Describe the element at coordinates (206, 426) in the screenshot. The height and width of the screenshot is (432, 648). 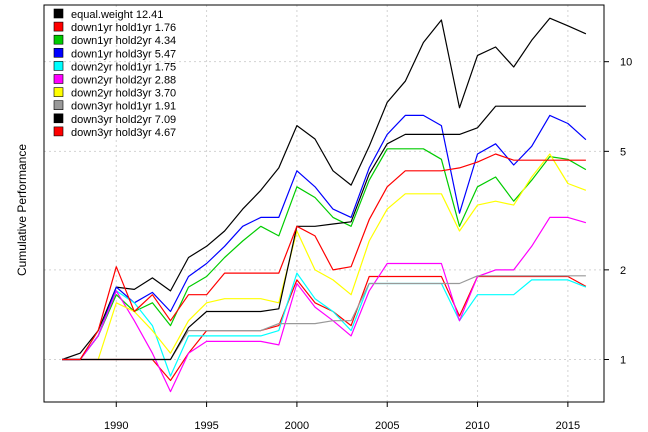
I see `x-tick-label: 1995` at that location.